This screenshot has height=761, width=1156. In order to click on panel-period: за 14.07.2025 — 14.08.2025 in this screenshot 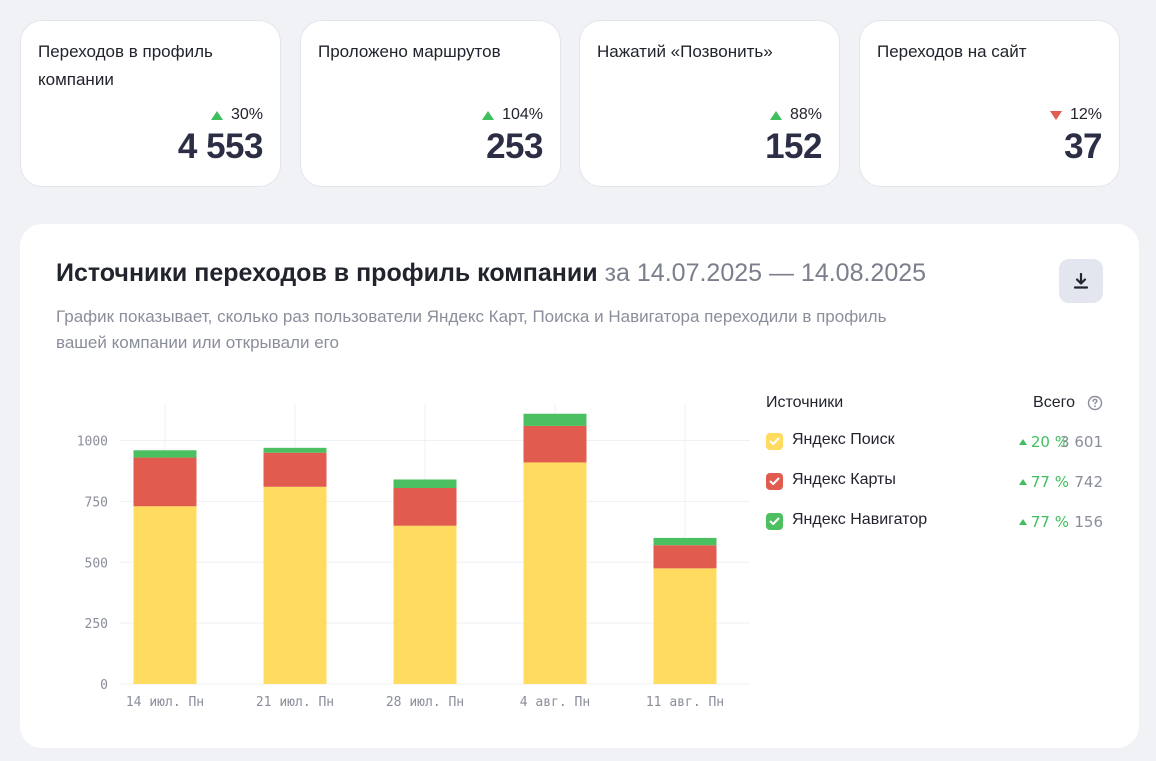, I will do `click(765, 273)`.